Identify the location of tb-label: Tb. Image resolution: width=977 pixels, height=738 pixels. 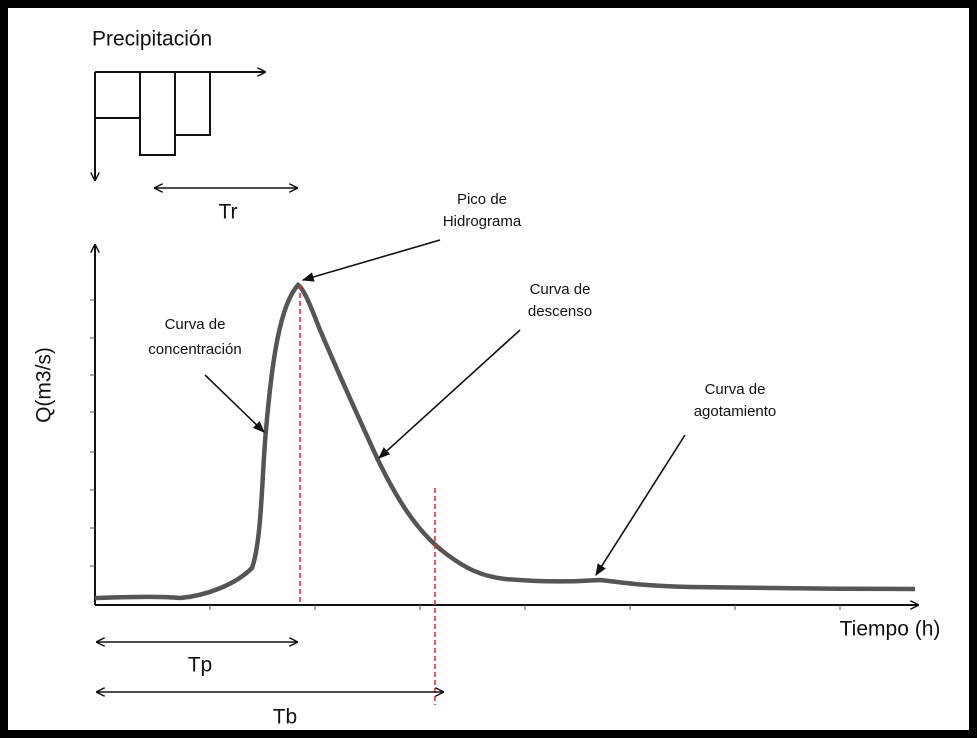
(285, 717).